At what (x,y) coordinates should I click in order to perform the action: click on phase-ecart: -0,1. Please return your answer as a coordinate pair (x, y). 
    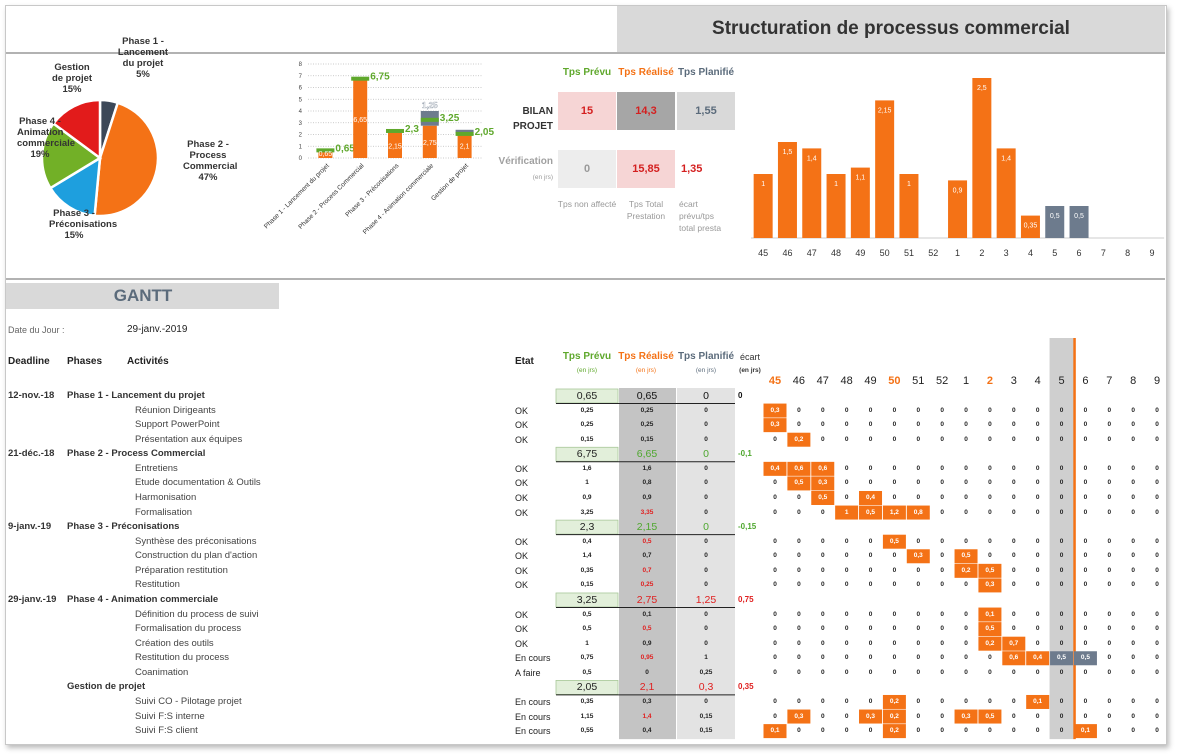
    Looking at the image, I should click on (745, 454).